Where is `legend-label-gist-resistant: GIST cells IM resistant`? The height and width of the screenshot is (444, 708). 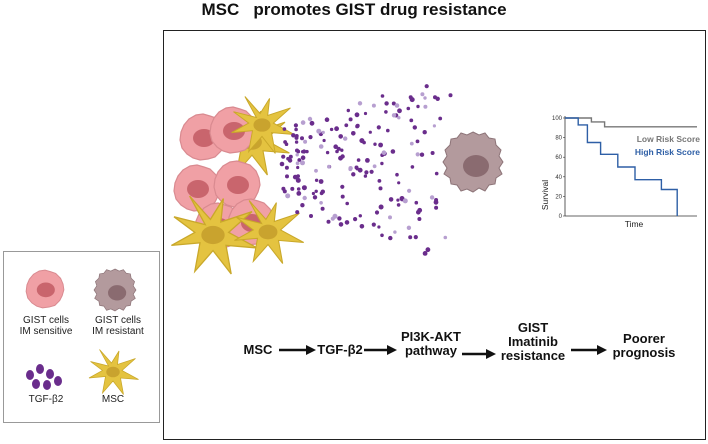
legend-label-gist-resistant: GIST cells IM resistant is located at coordinates (118, 326).